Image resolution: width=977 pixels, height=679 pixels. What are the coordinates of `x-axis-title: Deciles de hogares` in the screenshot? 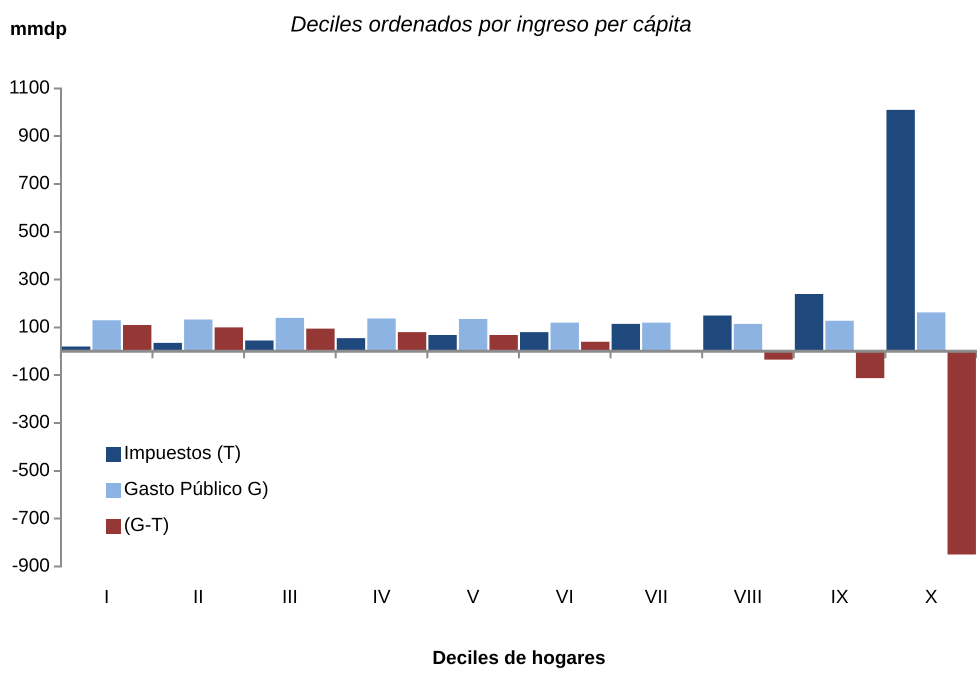 It's located at (519, 658).